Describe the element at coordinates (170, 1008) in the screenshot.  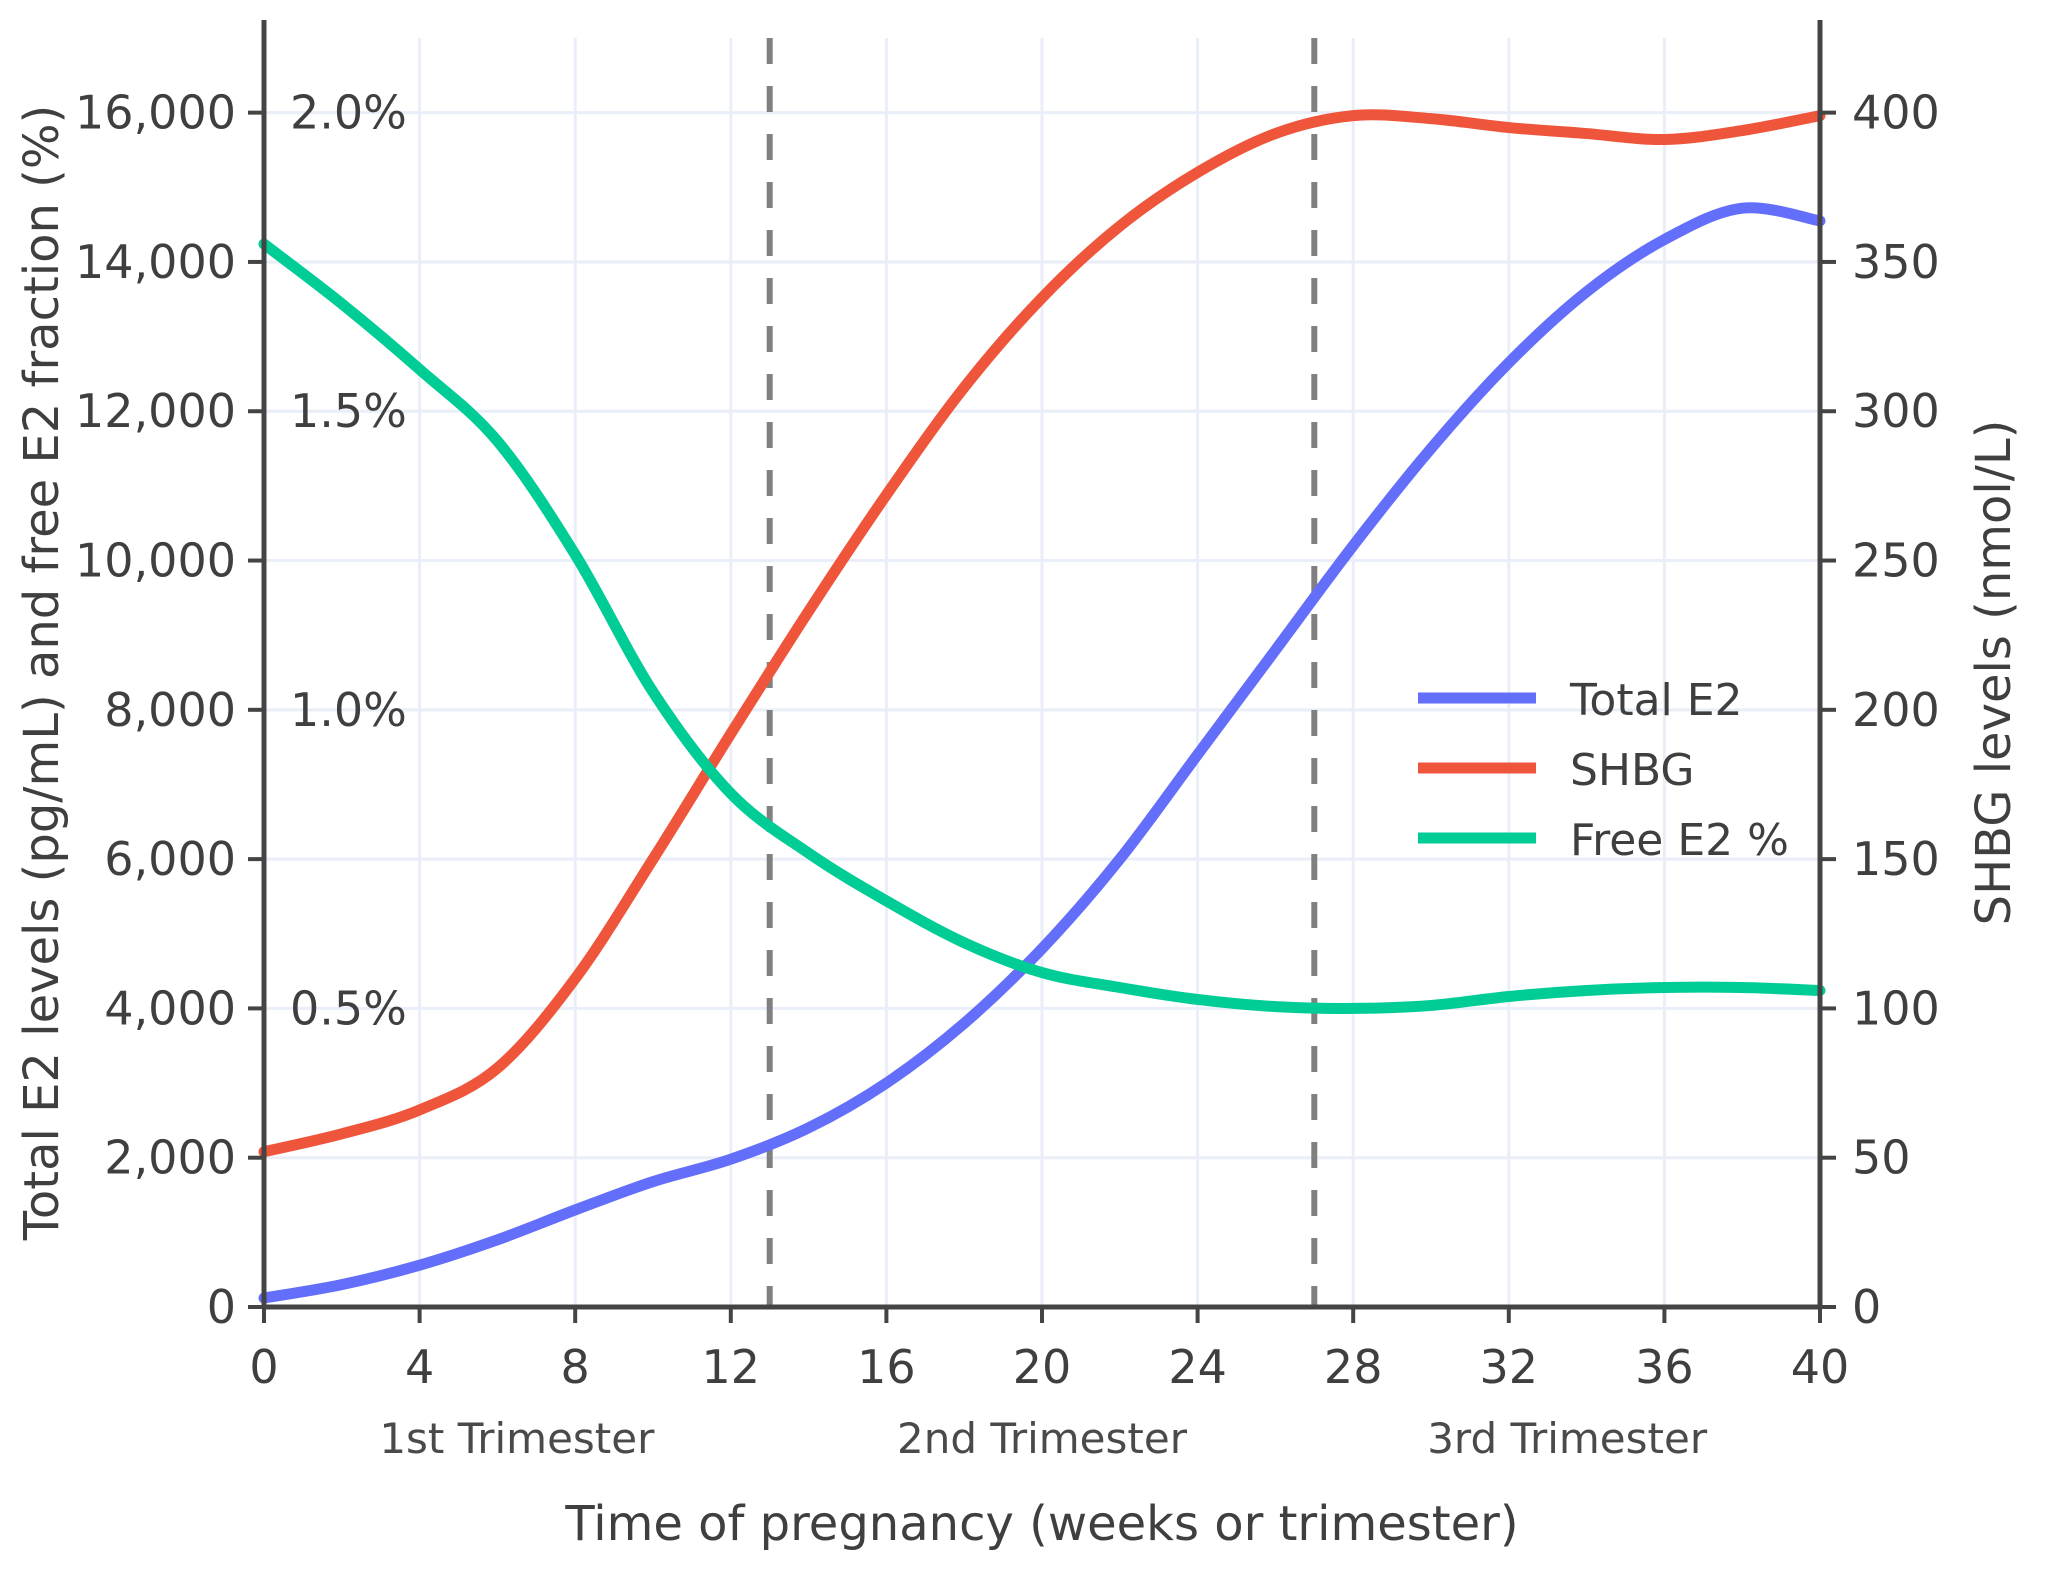
I see `left-tick-label: 4,000` at that location.